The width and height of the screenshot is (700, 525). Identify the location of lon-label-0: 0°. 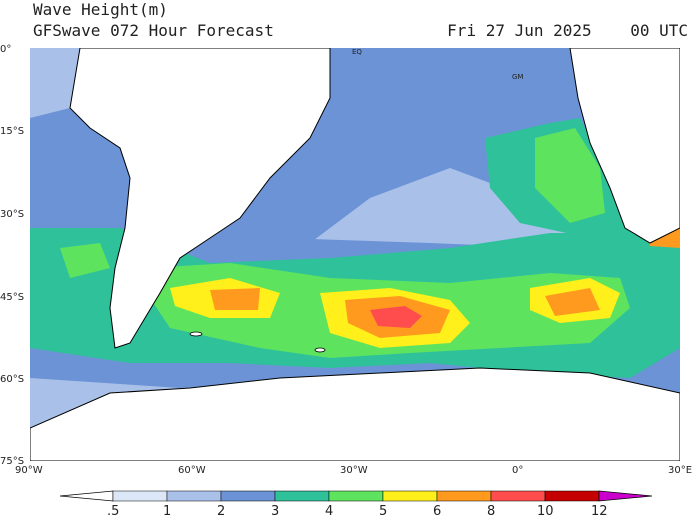
(518, 470).